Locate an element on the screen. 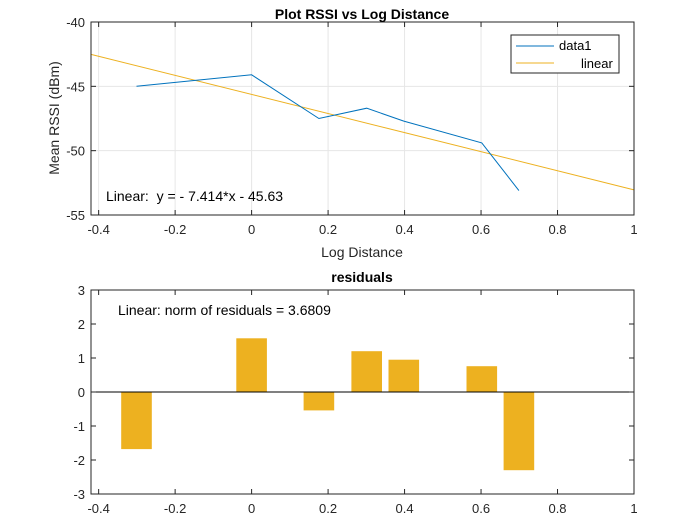 Image resolution: width=700 pixels, height=525 pixels. y-tick-label: -1 is located at coordinates (79, 426).